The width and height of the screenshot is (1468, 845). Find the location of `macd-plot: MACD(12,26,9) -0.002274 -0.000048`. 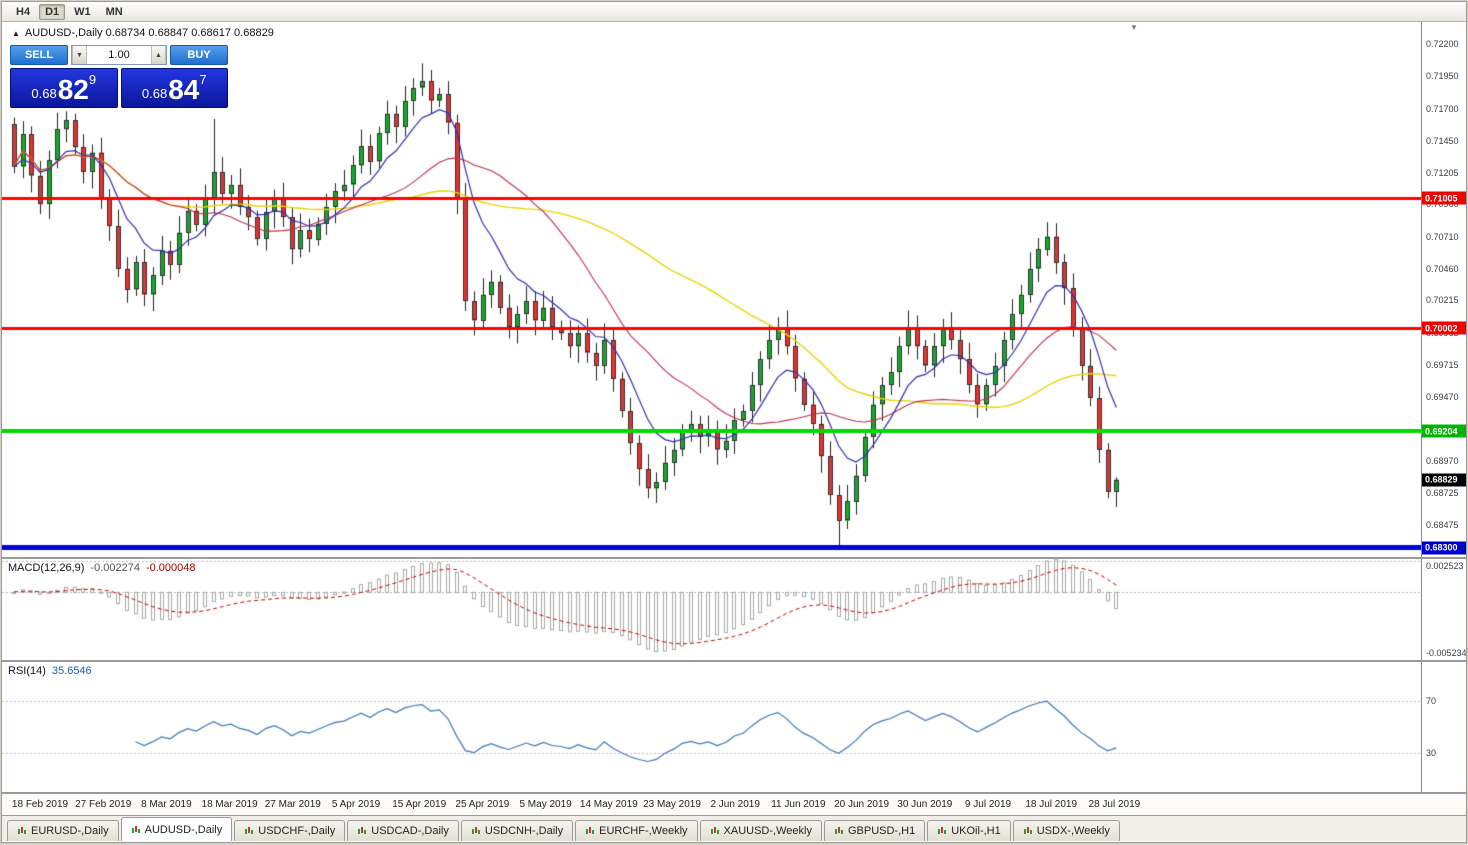

macd-plot: MACD(12,26,9) -0.002274 -0.000048 is located at coordinates (712, 609).